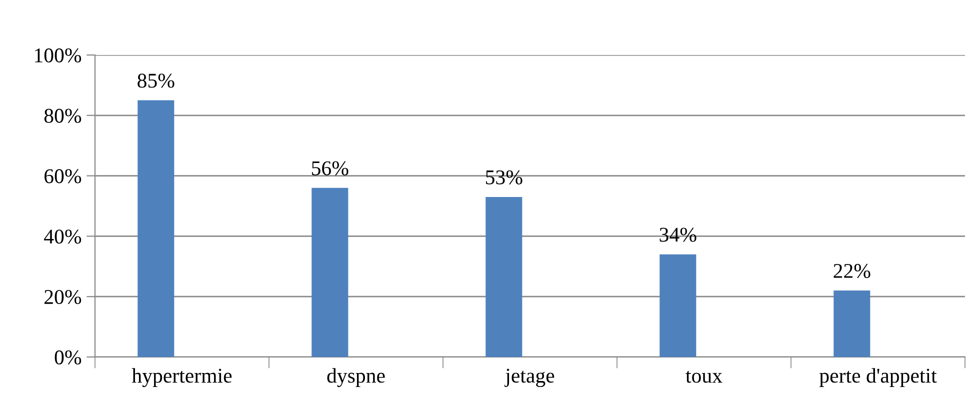  I want to click on x-tick-label: hypertermie, so click(182, 378).